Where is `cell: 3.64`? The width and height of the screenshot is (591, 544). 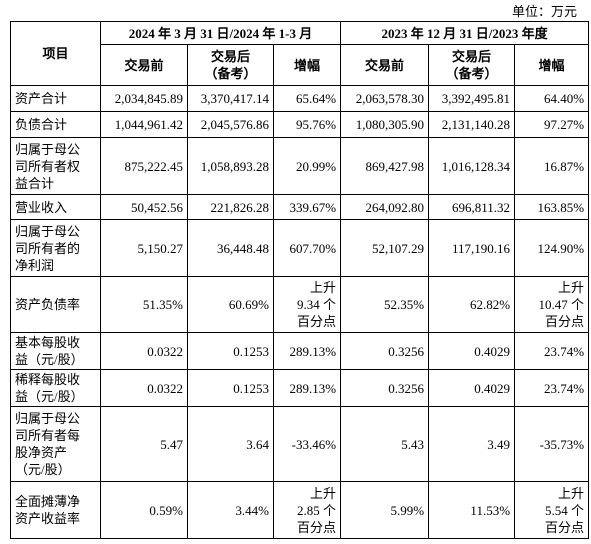
cell: 3.64 is located at coordinates (230, 444).